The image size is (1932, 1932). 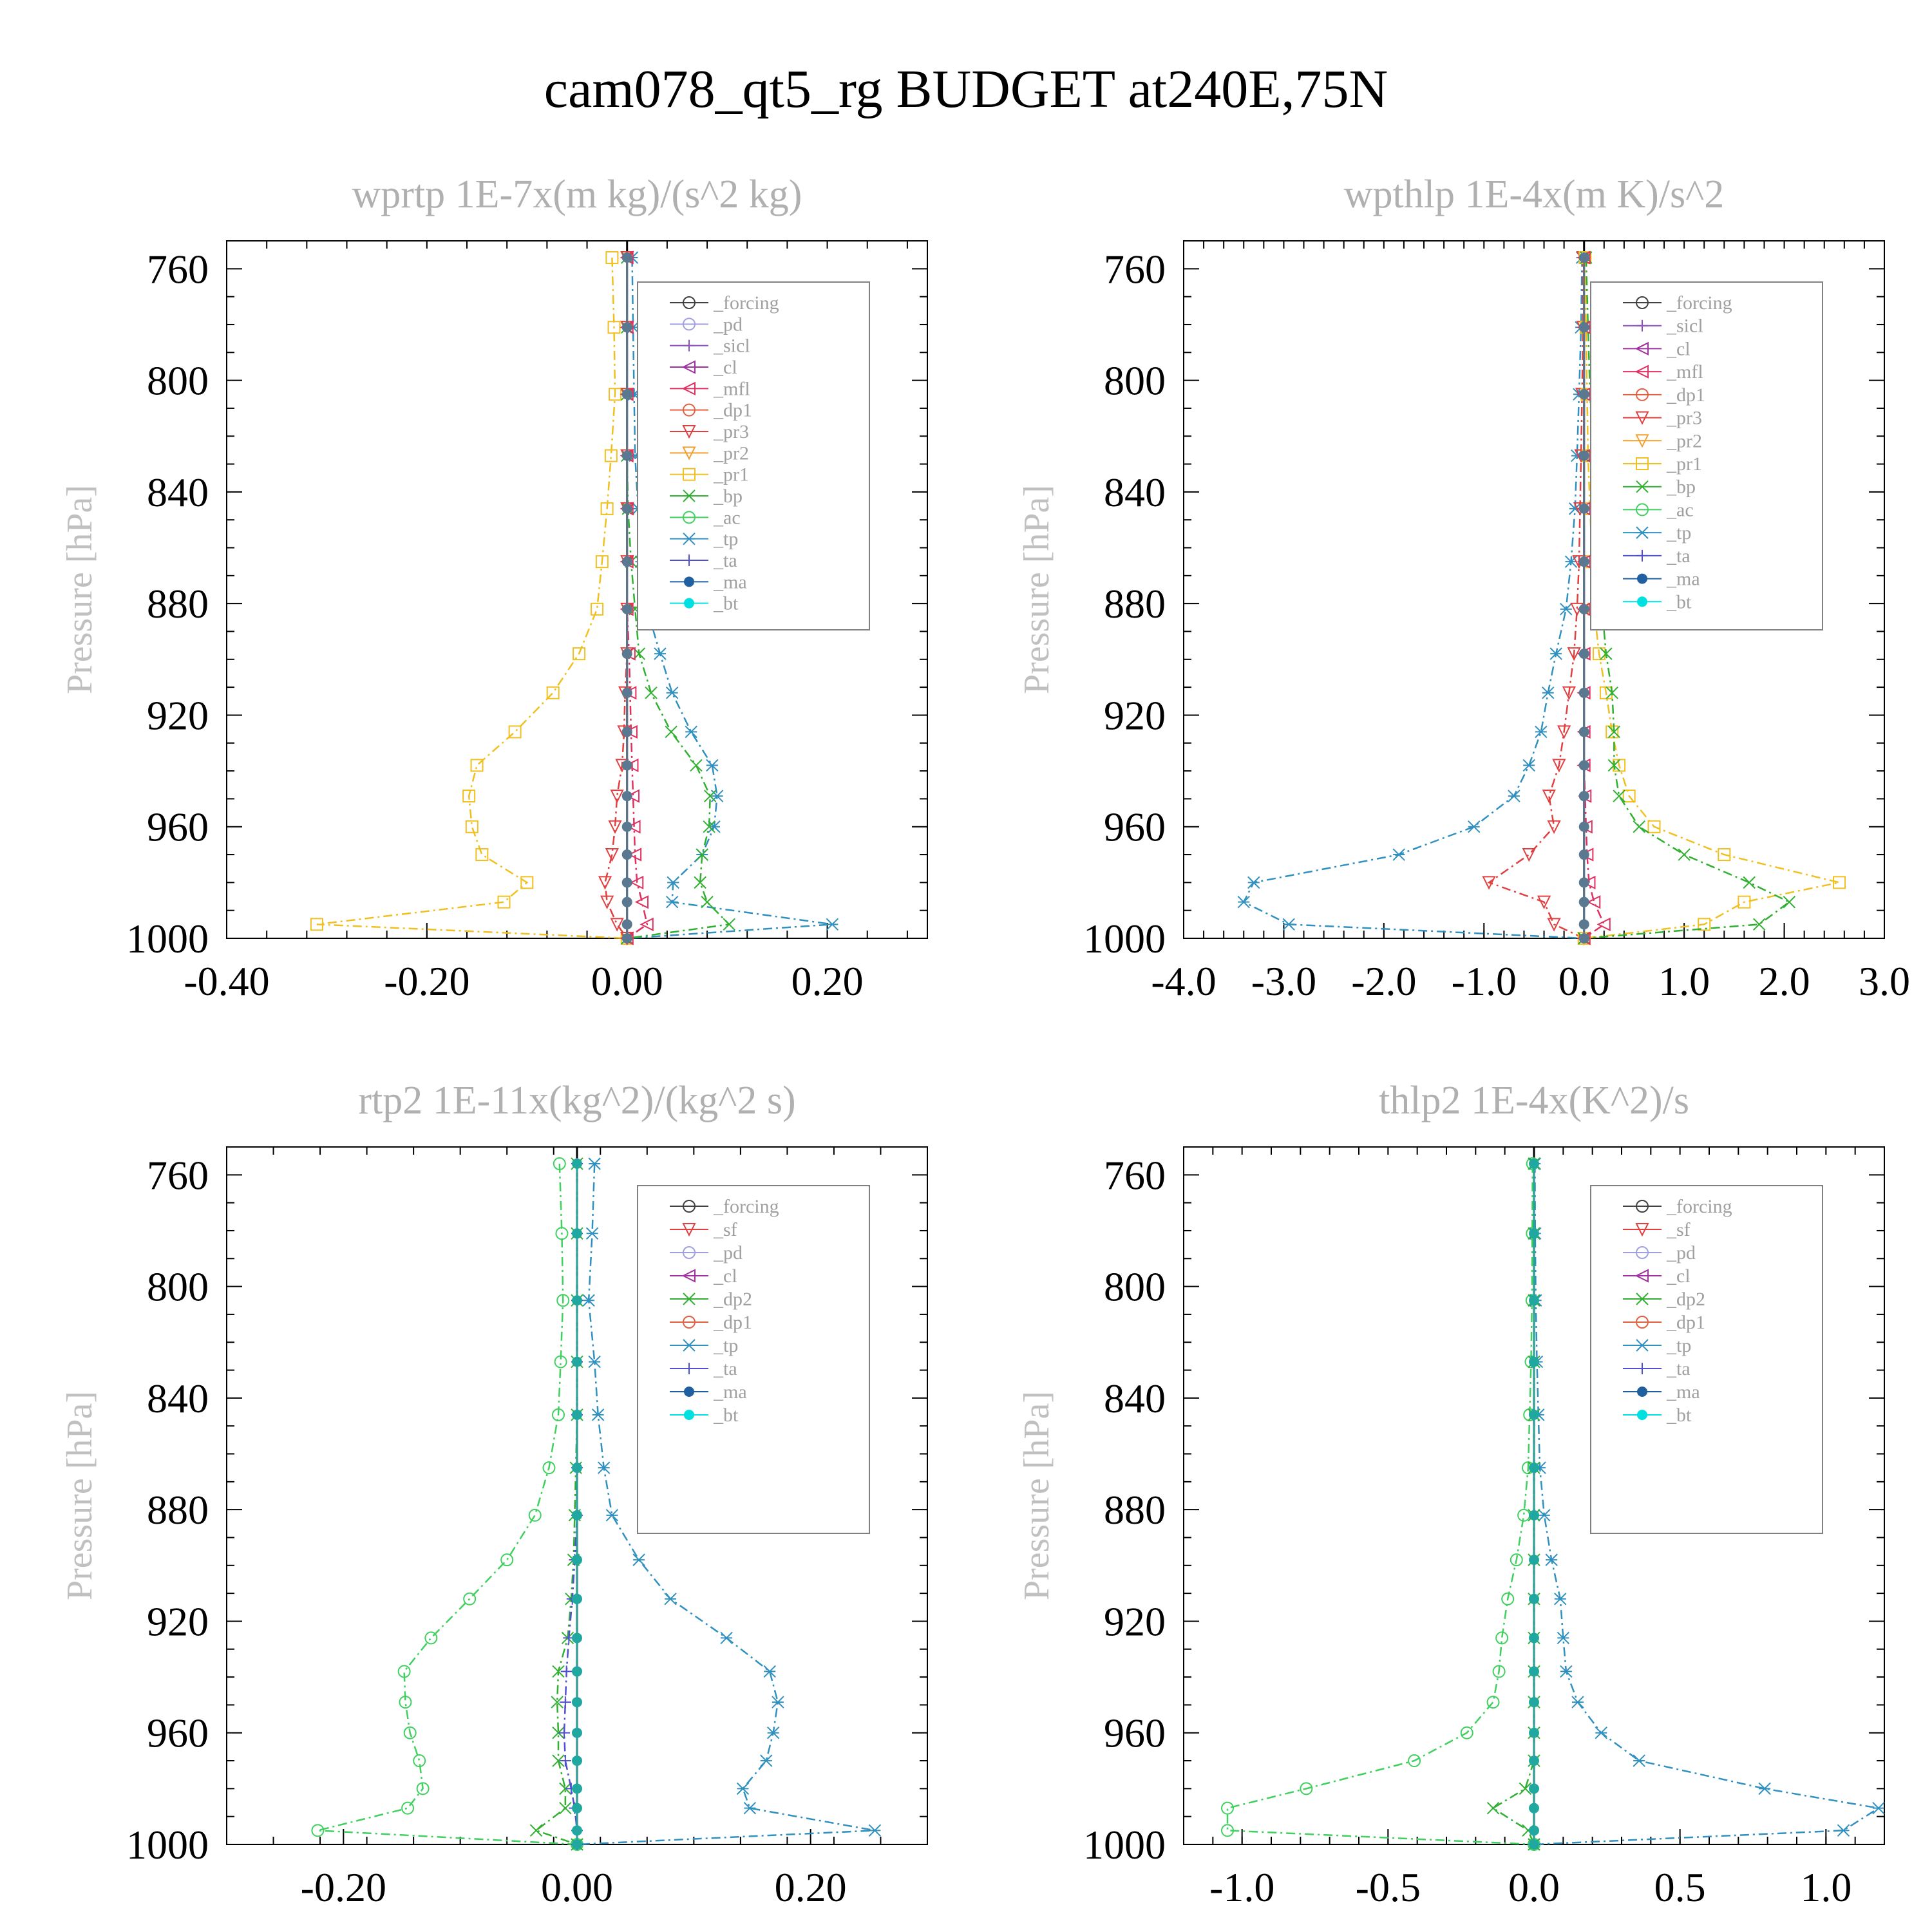 I want to click on legend-label: _dp1, so click(x=1686, y=395).